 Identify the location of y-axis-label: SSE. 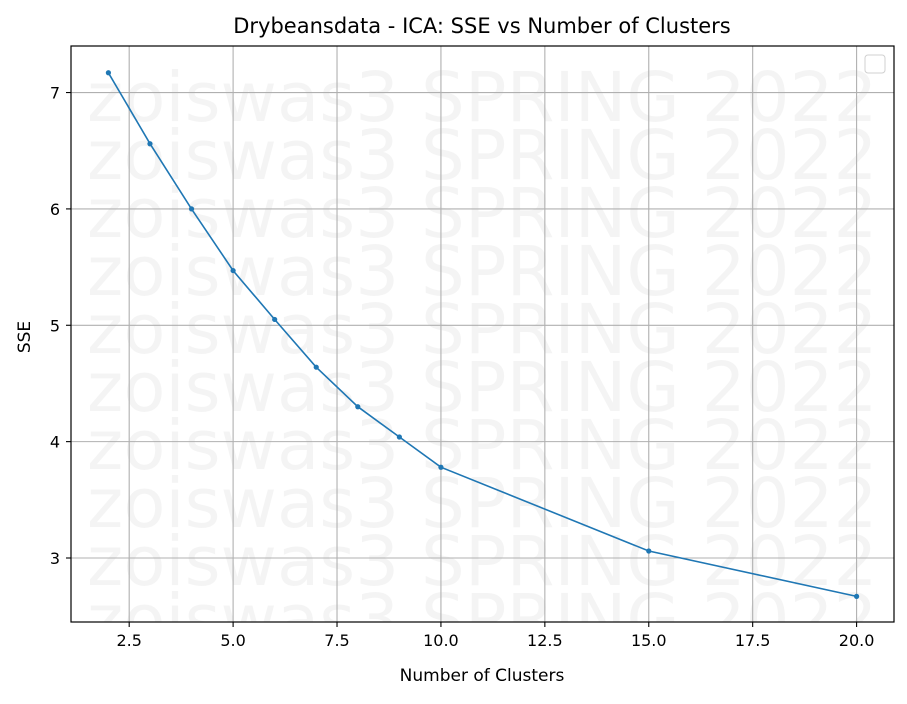
(25, 337).